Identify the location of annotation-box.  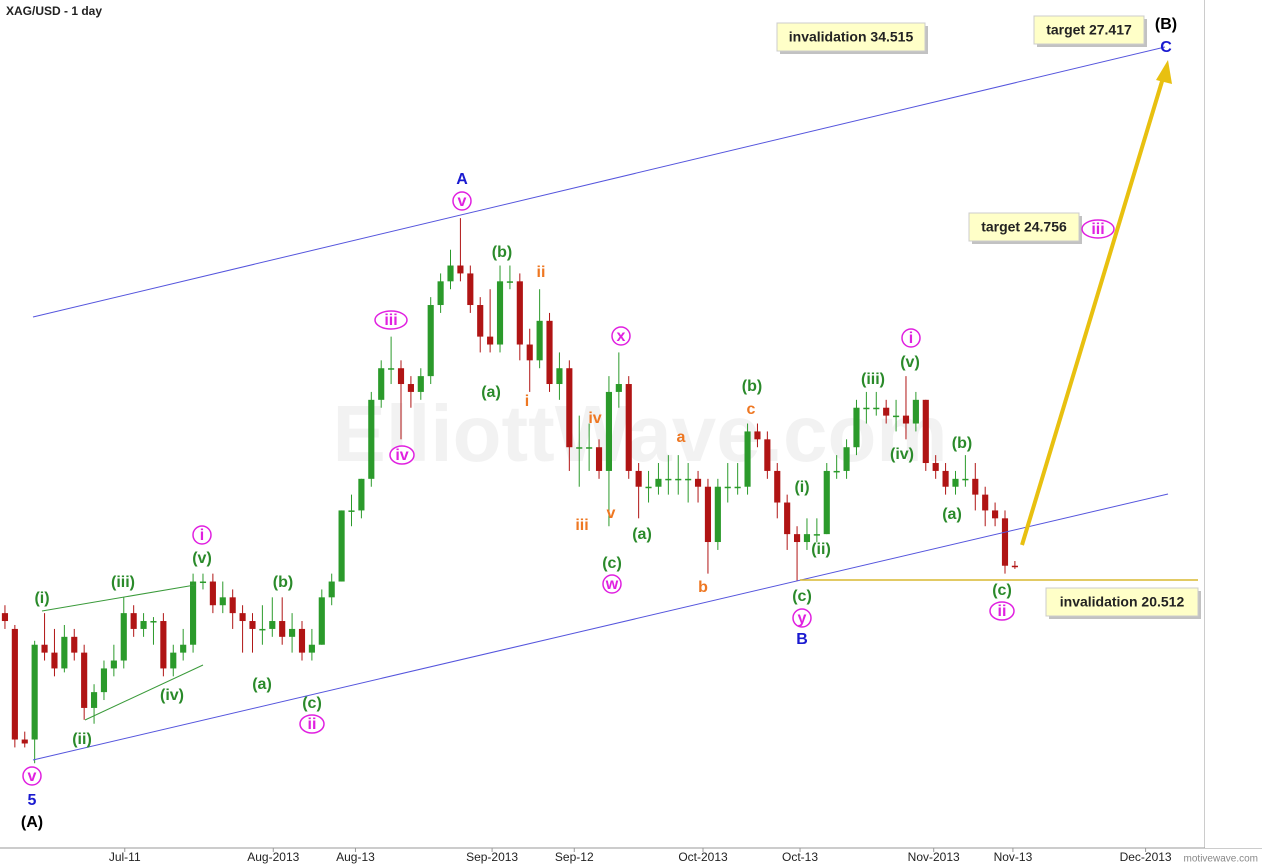
(1122, 602).